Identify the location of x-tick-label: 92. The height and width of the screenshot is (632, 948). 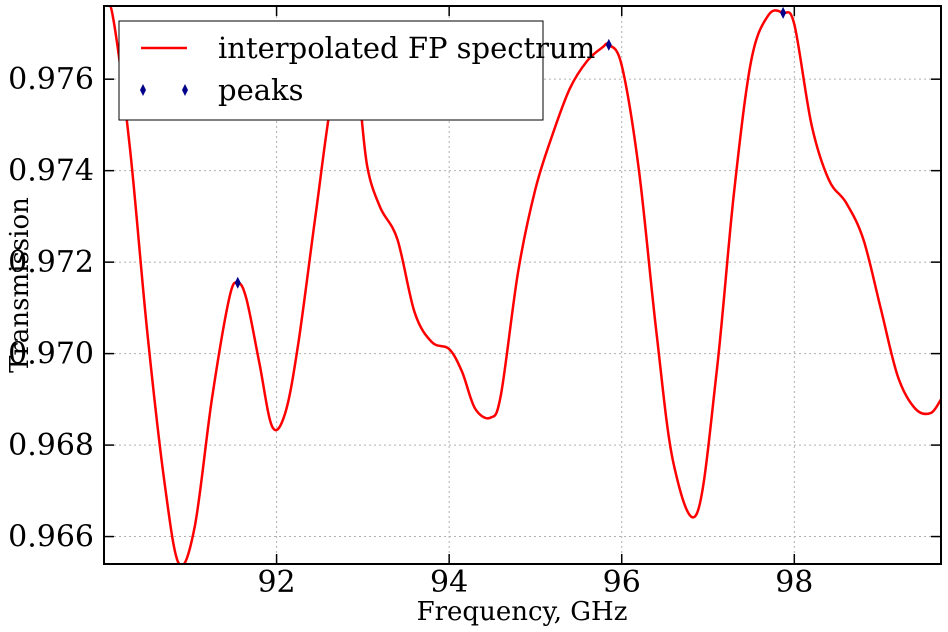
(276, 582).